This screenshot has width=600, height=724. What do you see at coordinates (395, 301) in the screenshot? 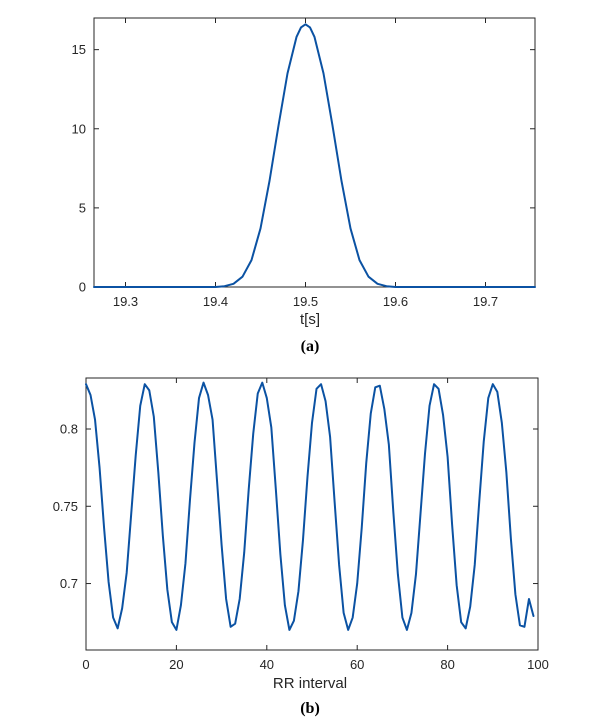
I see `panel-a-x-tick-label: 19.6` at bounding box center [395, 301].